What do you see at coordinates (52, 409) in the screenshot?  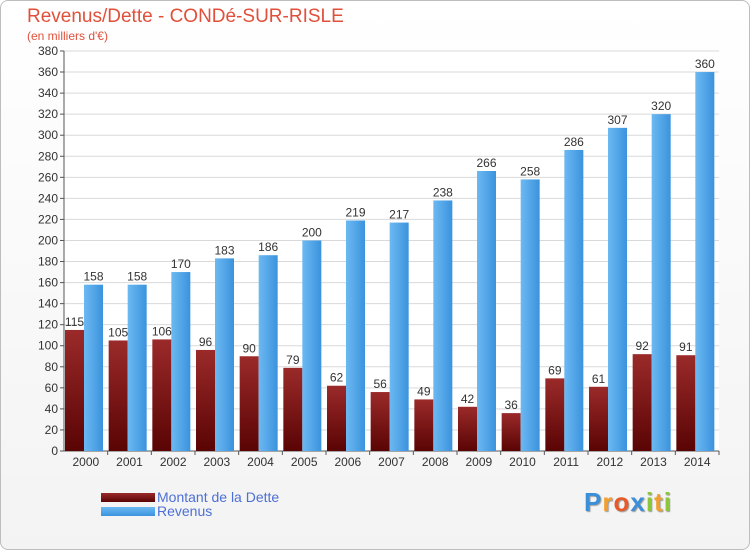 I see `y-tick-label: 40` at bounding box center [52, 409].